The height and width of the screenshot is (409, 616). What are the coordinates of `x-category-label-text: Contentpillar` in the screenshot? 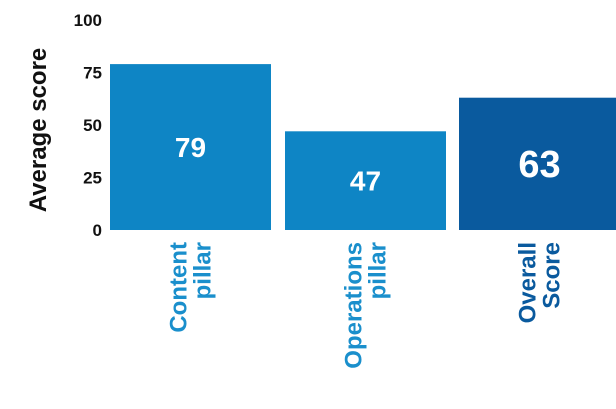 It's located at (191, 287).